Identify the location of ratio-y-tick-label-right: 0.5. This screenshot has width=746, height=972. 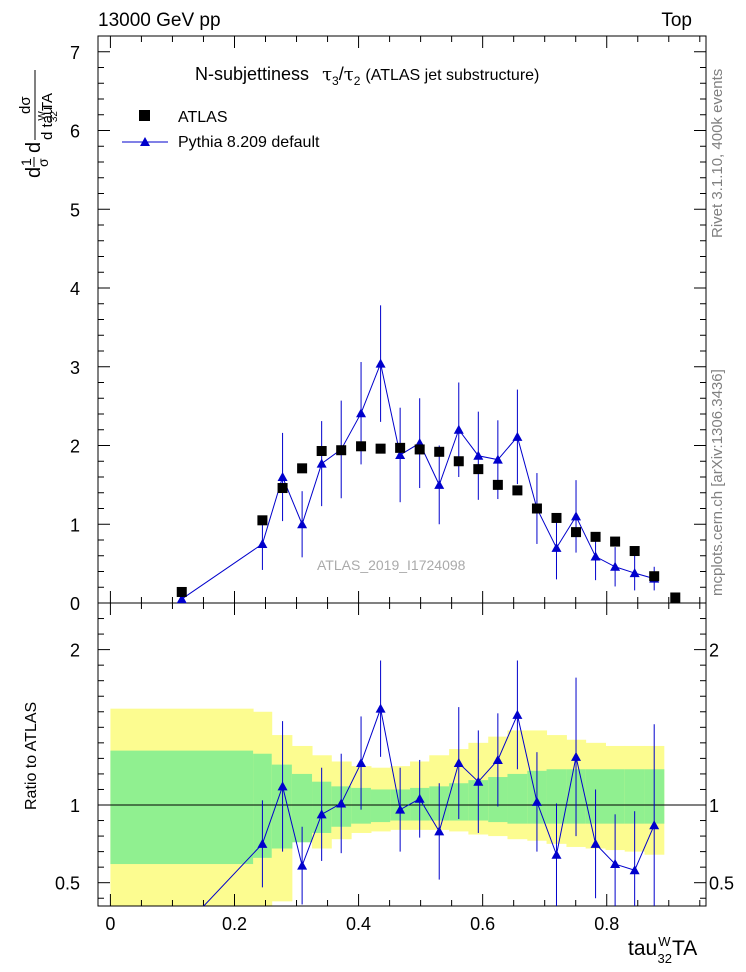
(721, 884).